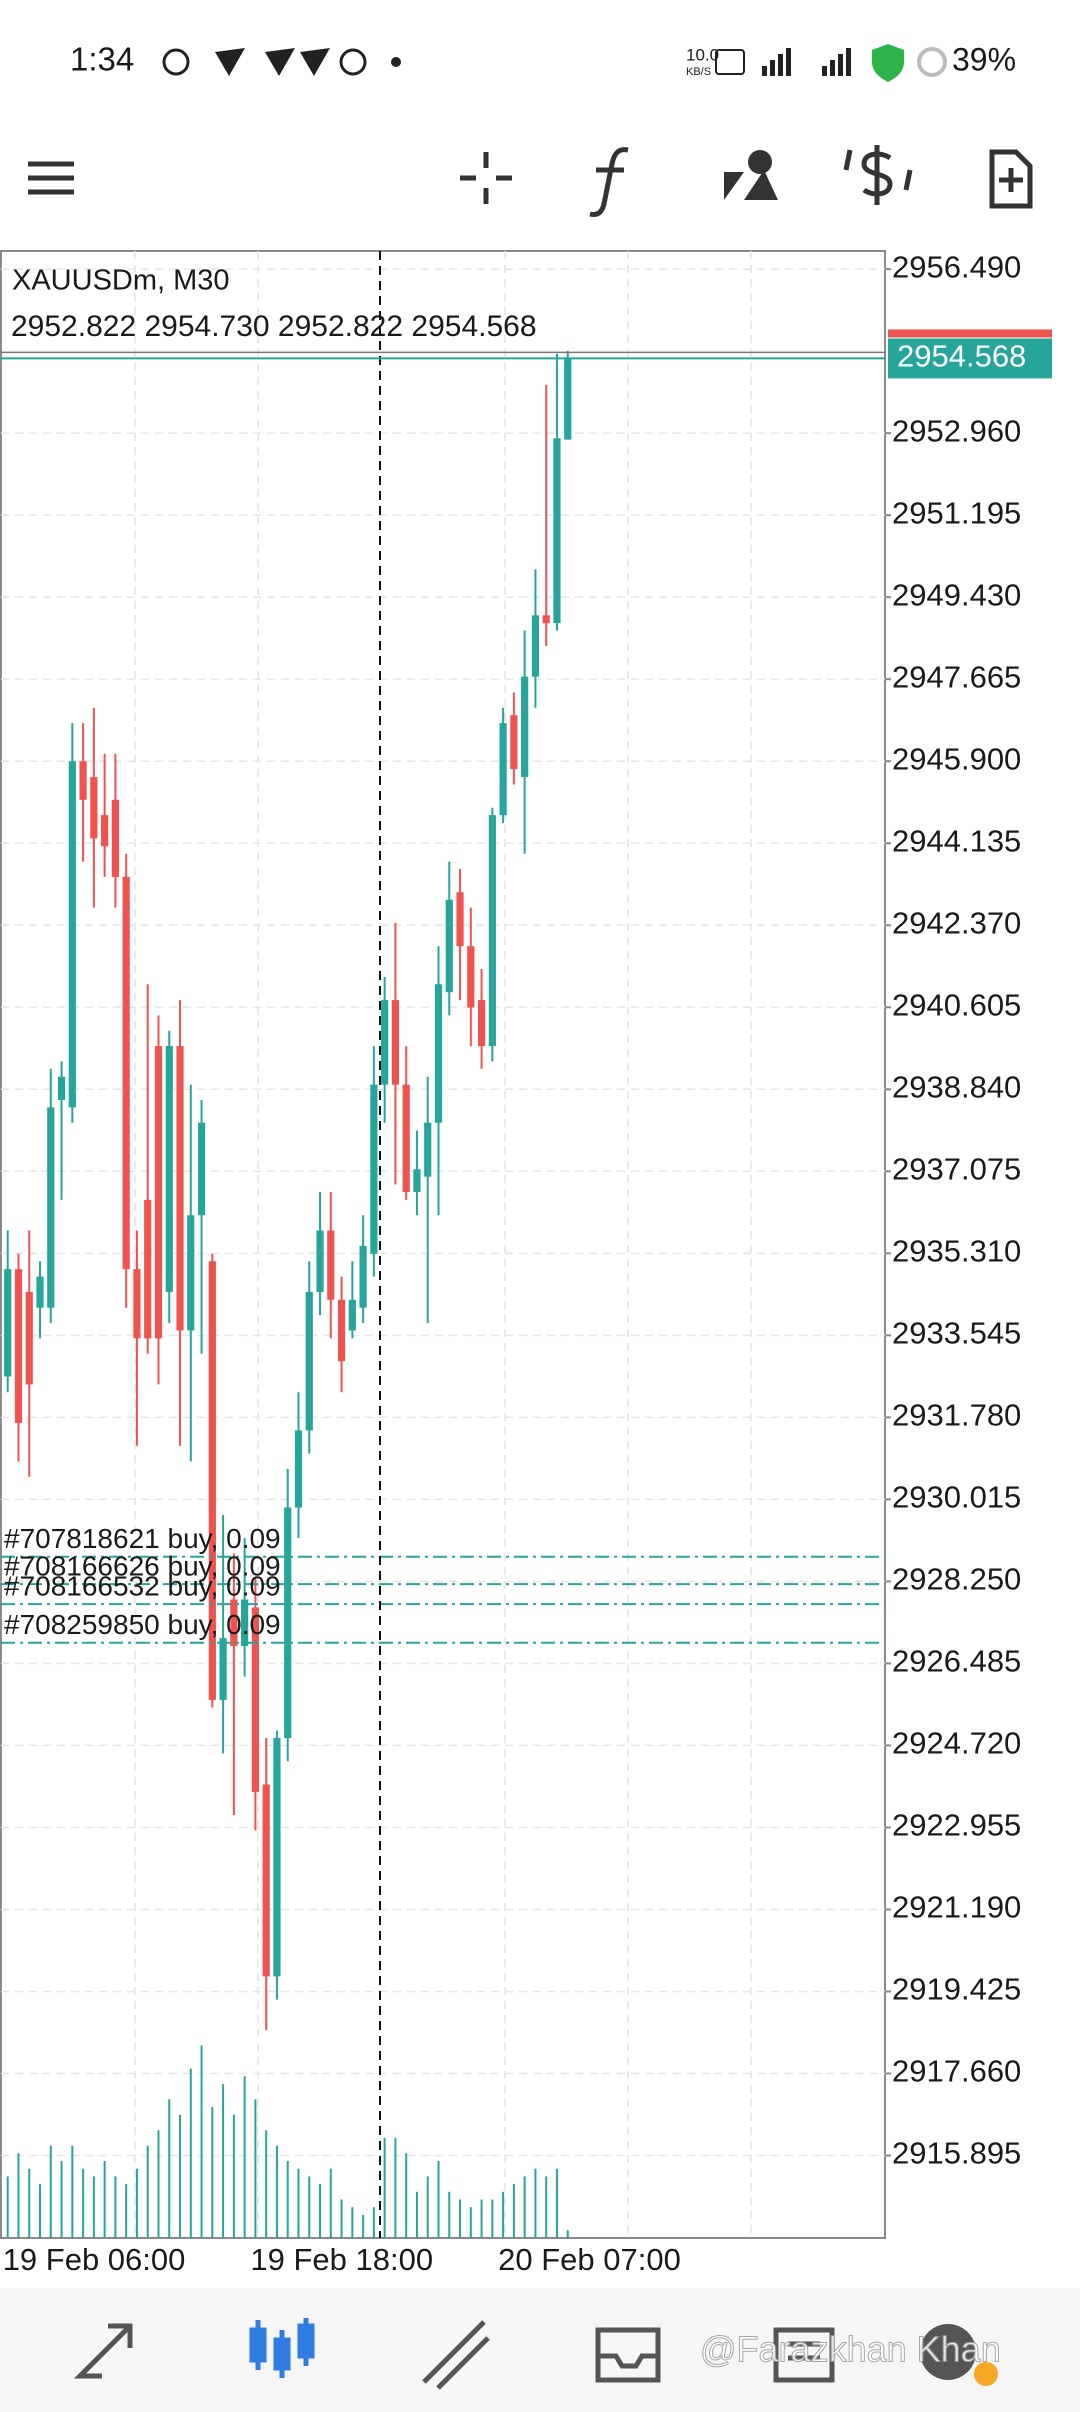 The width and height of the screenshot is (1080, 2412). I want to click on news-tab, so click(804, 2355).